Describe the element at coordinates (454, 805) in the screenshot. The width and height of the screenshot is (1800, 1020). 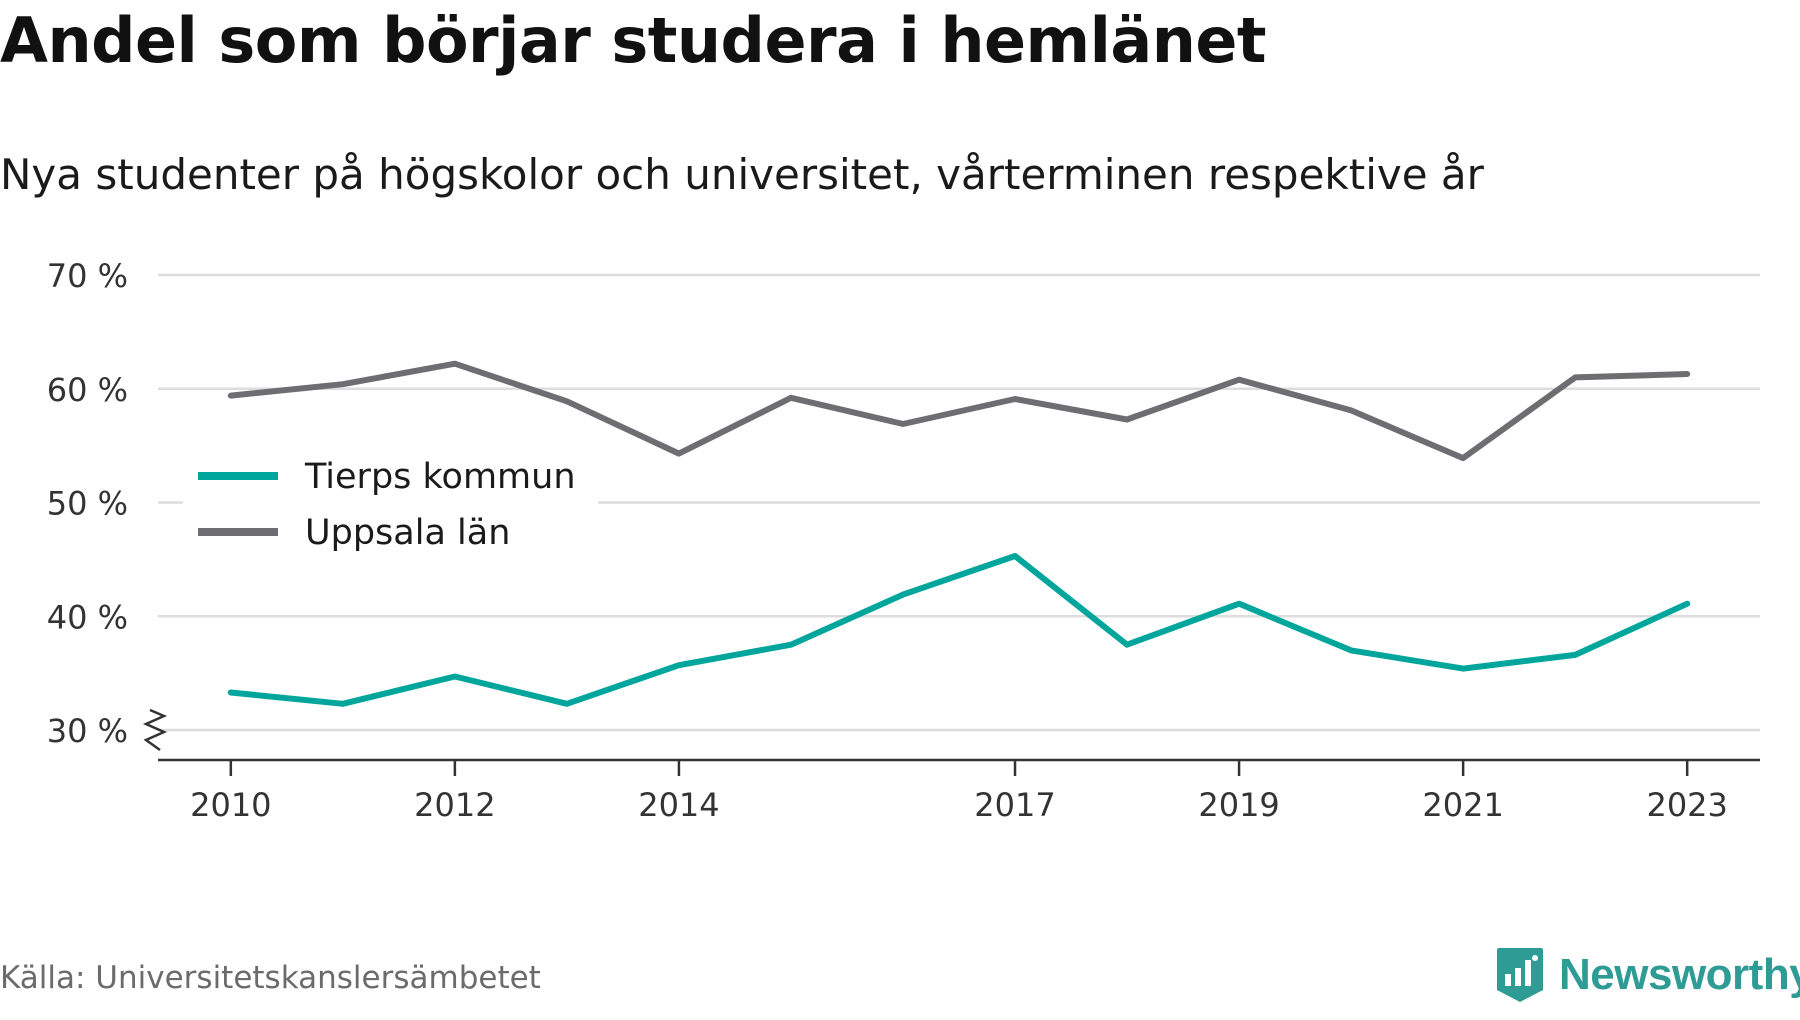
I see `x-tick-label: 2012` at that location.